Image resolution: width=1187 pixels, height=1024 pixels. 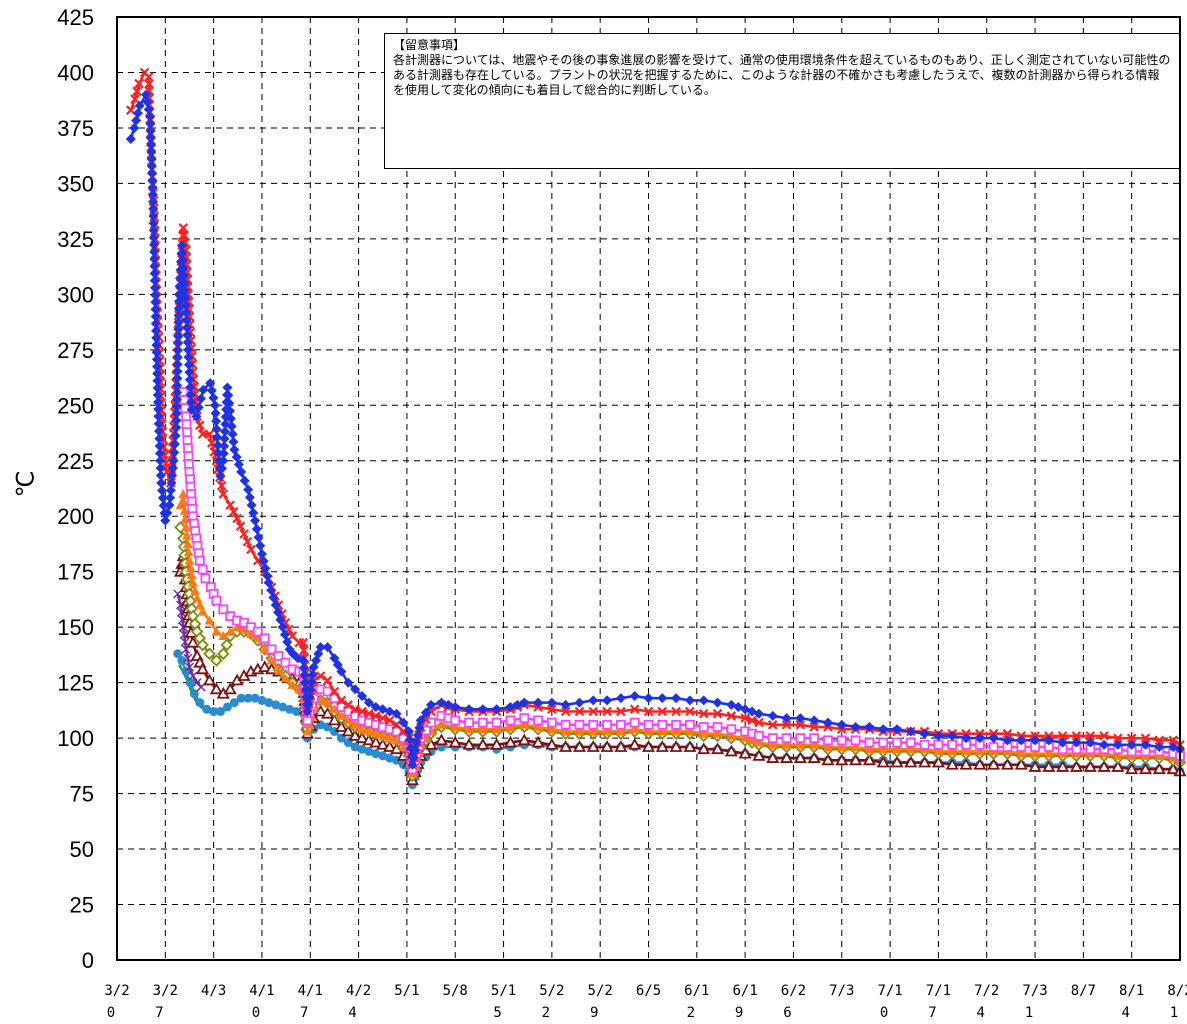 What do you see at coordinates (213, 991) in the screenshot?
I see `x-tick-label: 4/3` at bounding box center [213, 991].